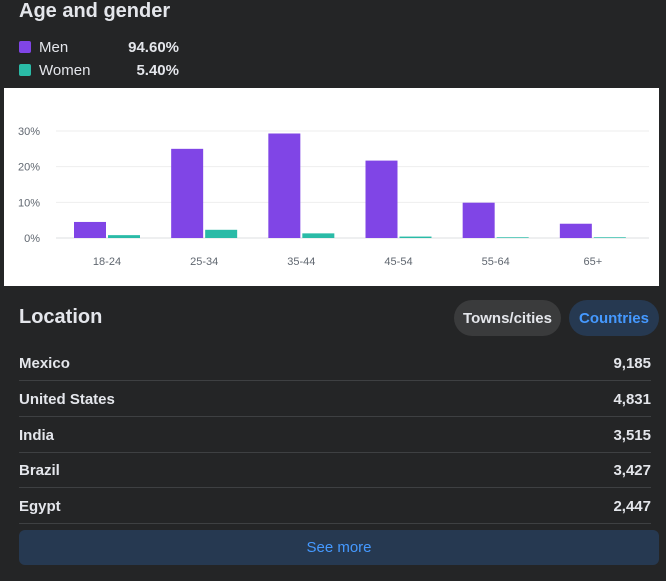  I want to click on y-tick-label: 30%, so click(29, 132).